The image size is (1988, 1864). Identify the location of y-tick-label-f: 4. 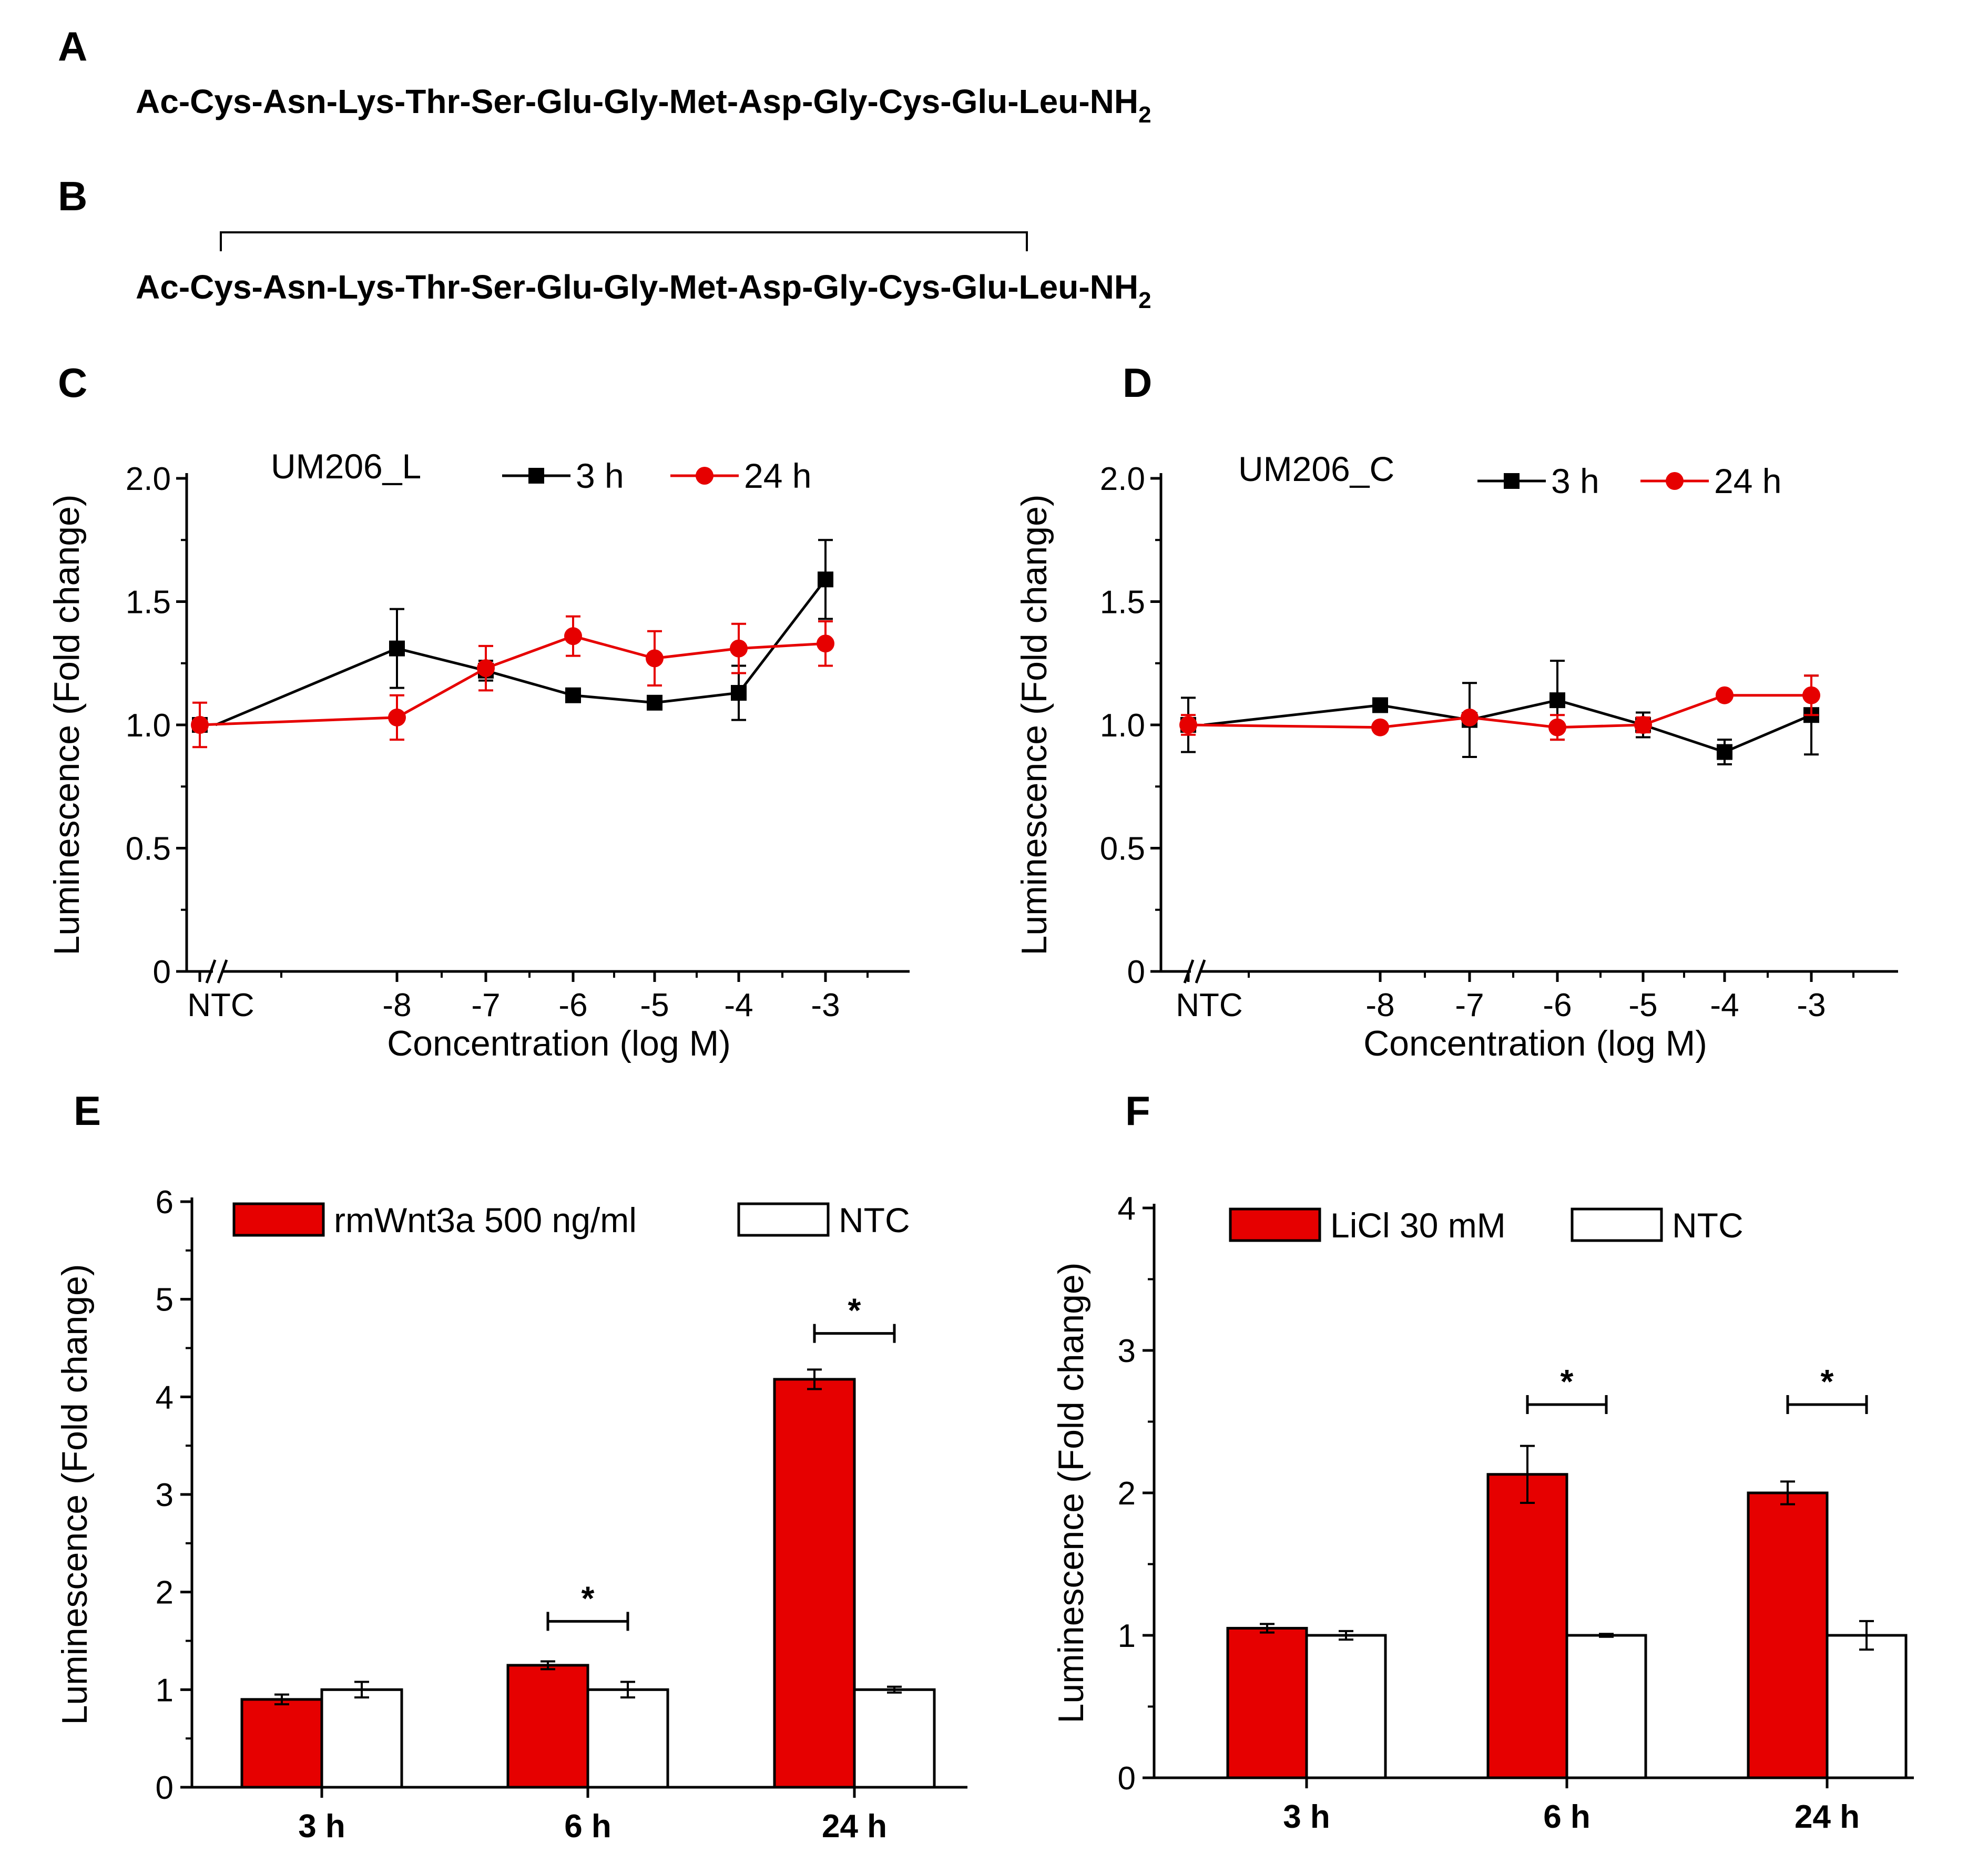
(1127, 1209).